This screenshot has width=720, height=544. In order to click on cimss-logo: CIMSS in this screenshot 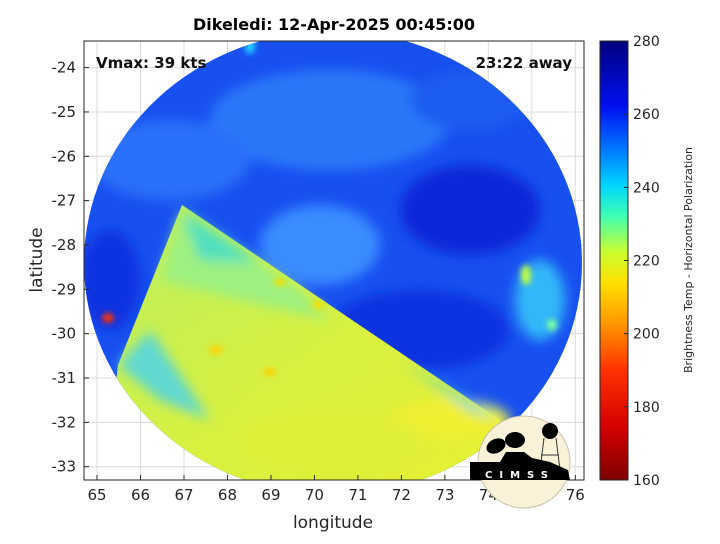, I will do `click(520, 462)`.